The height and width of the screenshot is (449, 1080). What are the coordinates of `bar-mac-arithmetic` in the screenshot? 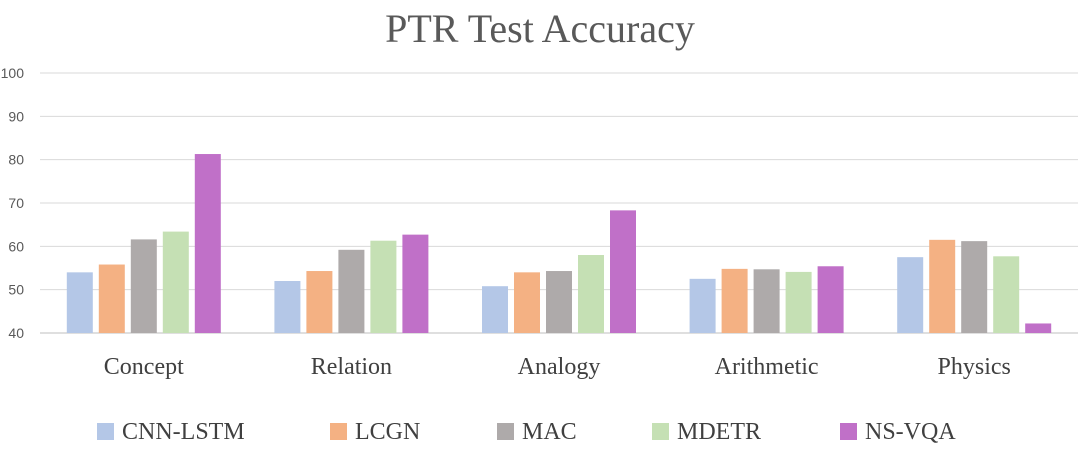 It's located at (766, 301).